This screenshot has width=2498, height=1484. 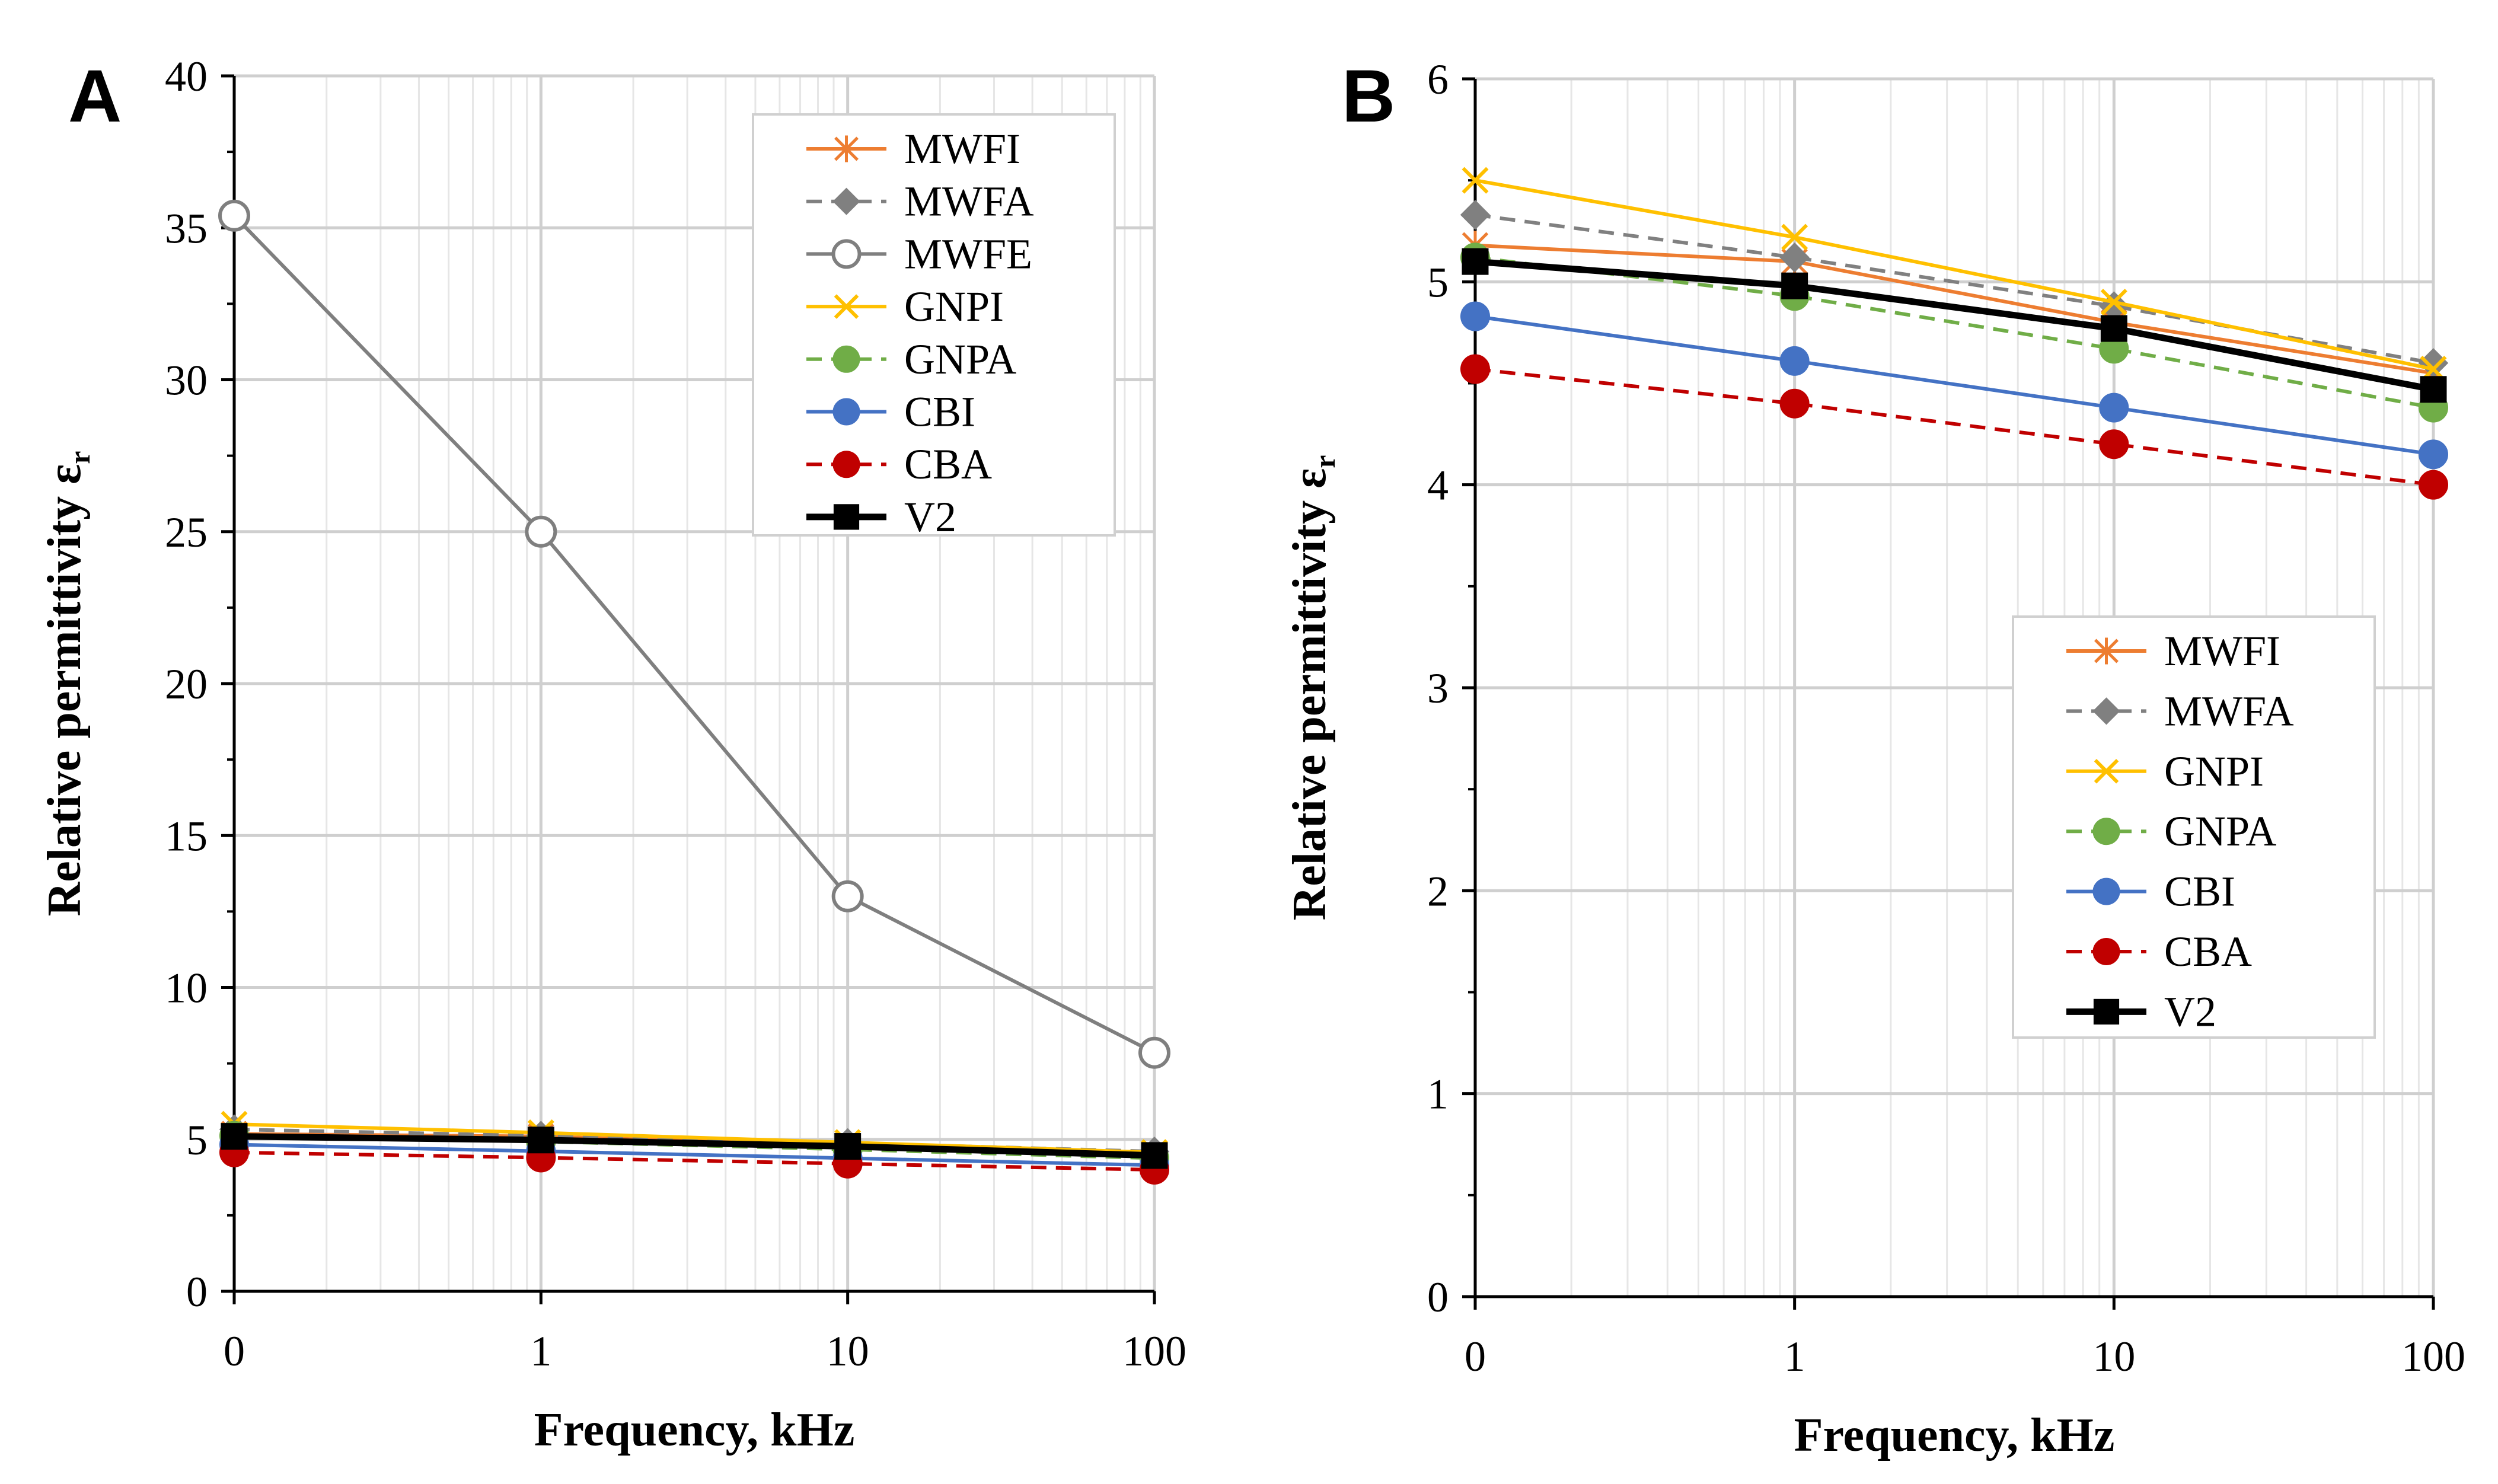 I want to click on series-group, so click(x=1954, y=333).